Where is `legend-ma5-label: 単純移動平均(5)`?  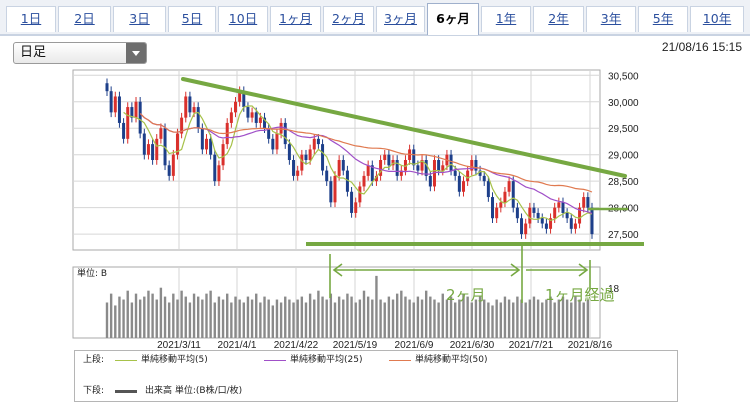
legend-ma5-label: 単純移動平均(5) is located at coordinates (174, 360).